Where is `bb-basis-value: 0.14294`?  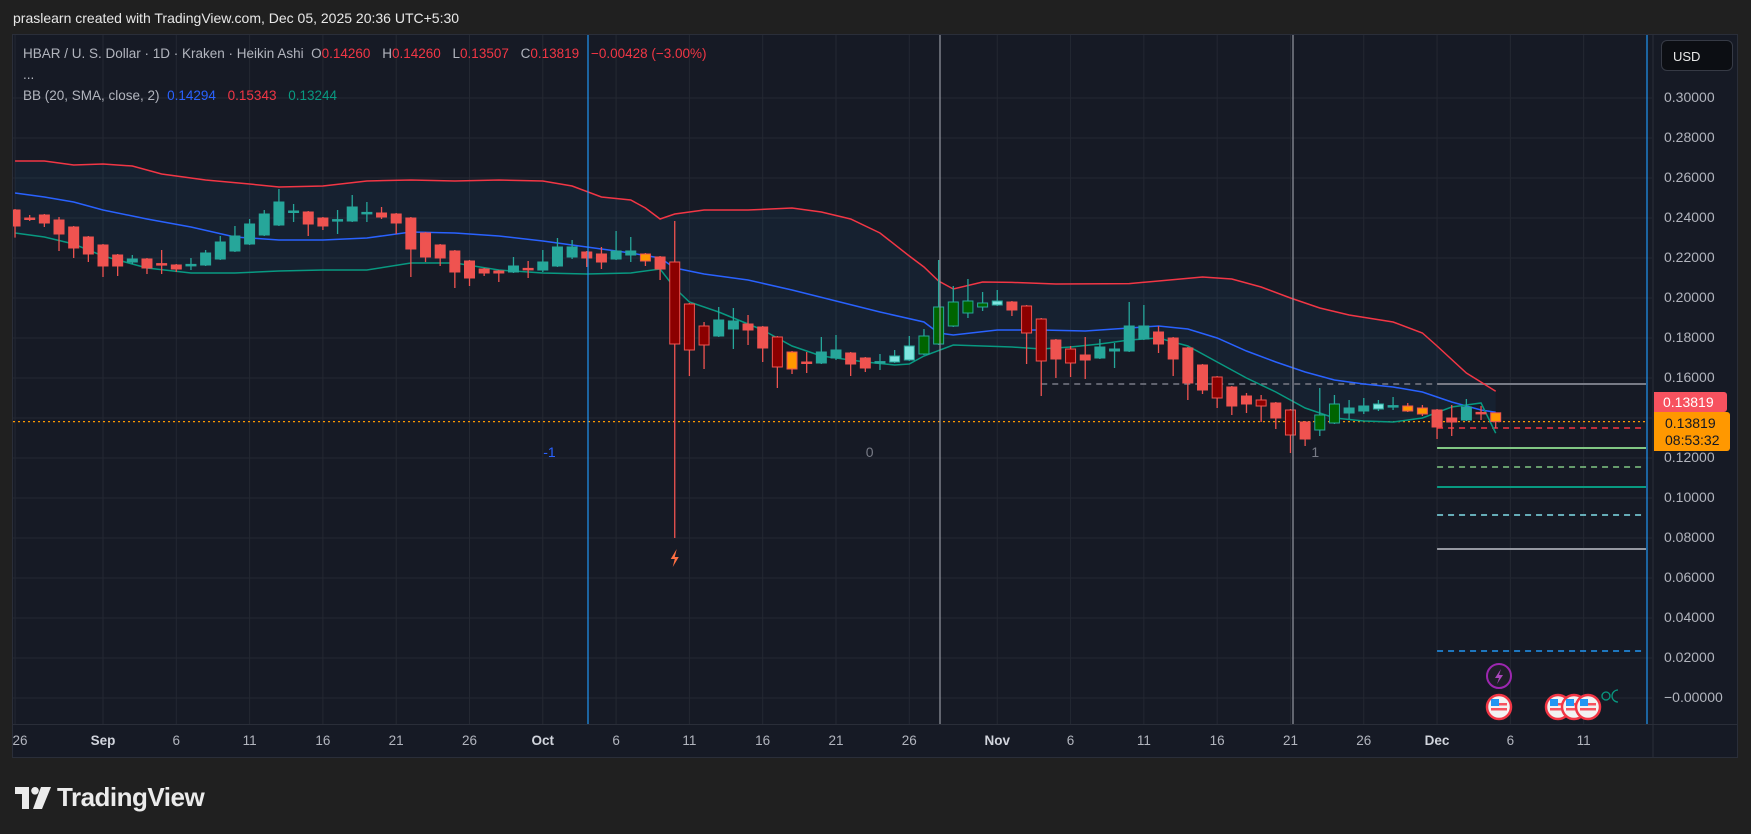 bb-basis-value: 0.14294 is located at coordinates (191, 95).